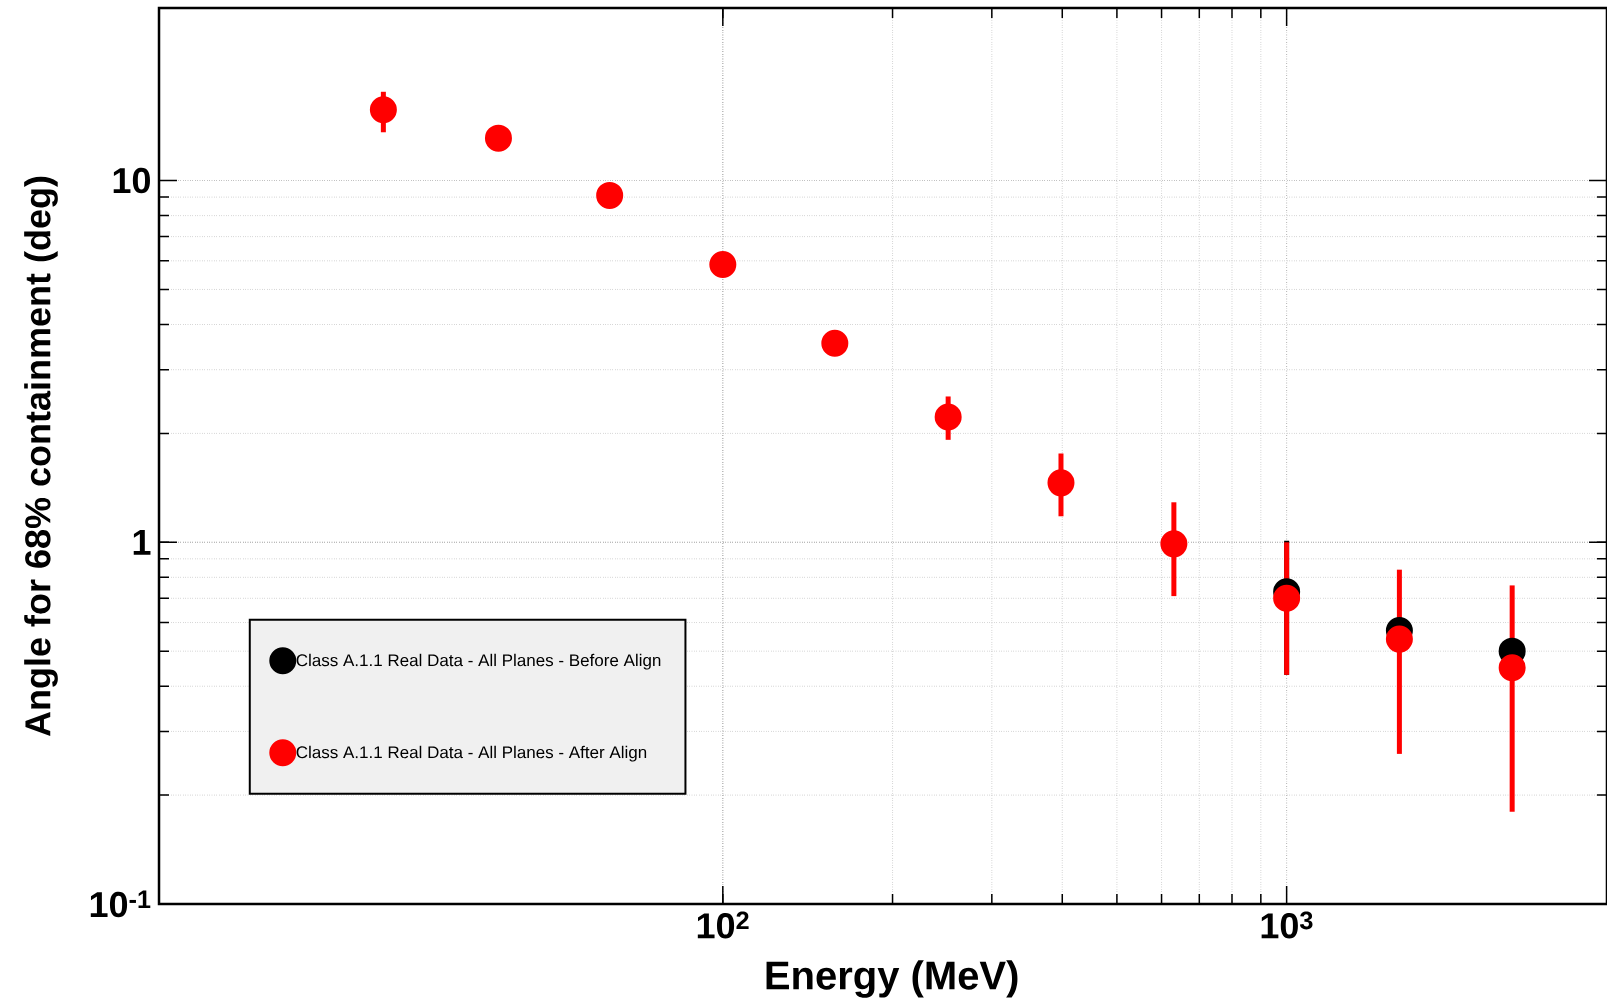 This screenshot has width=1607, height=1003. Describe the element at coordinates (120, 904) in the screenshot. I see `y-tick-label: 10$^{-1}$` at that location.